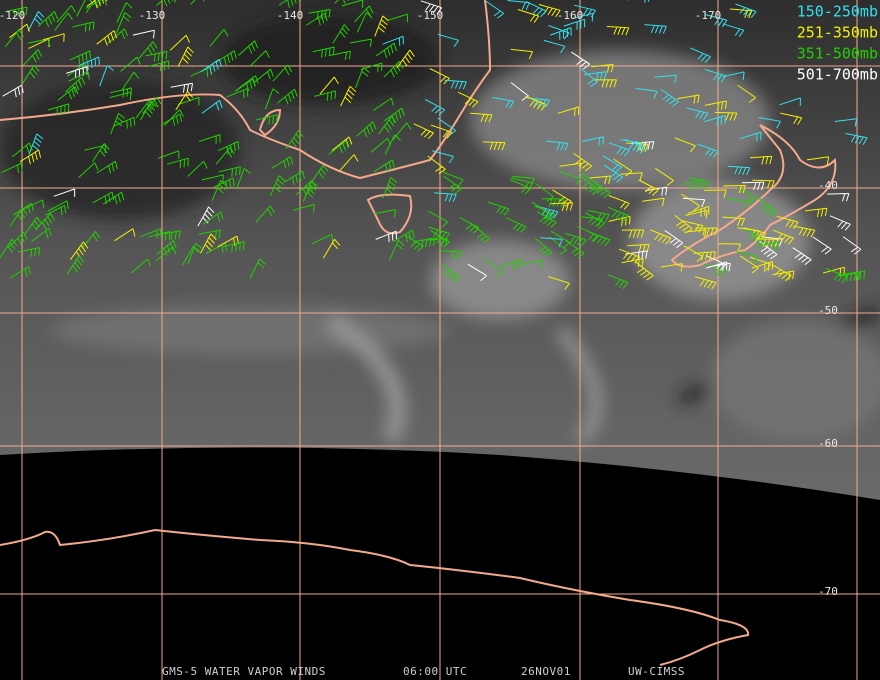  I want to click on lon-label: -170, so click(708, 15).